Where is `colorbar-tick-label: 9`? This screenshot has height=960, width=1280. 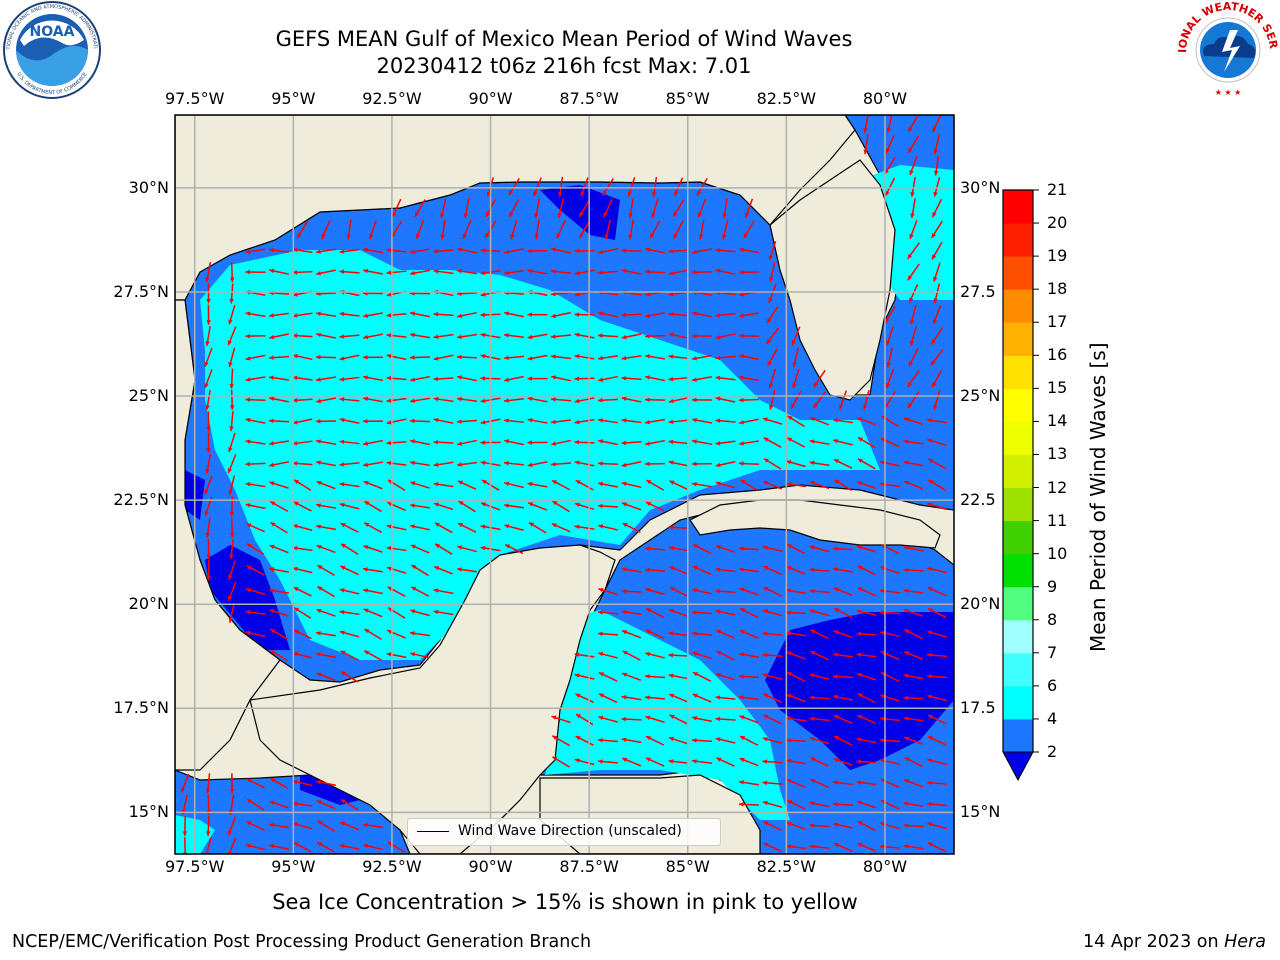 colorbar-tick-label: 9 is located at coordinates (1052, 586).